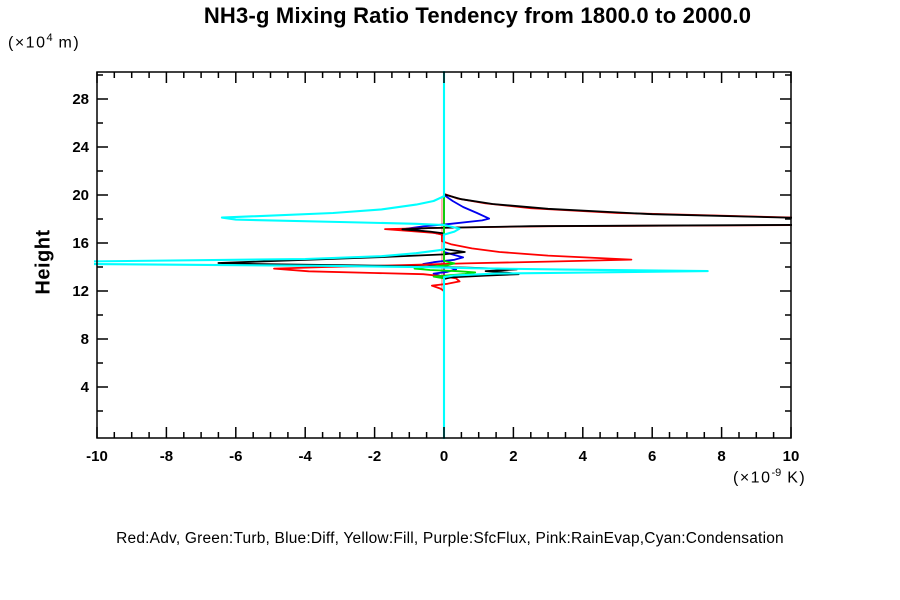 Image resolution: width=900 pixels, height=600 pixels. Describe the element at coordinates (80, 291) in the screenshot. I see `y-tick-label: 12` at that location.